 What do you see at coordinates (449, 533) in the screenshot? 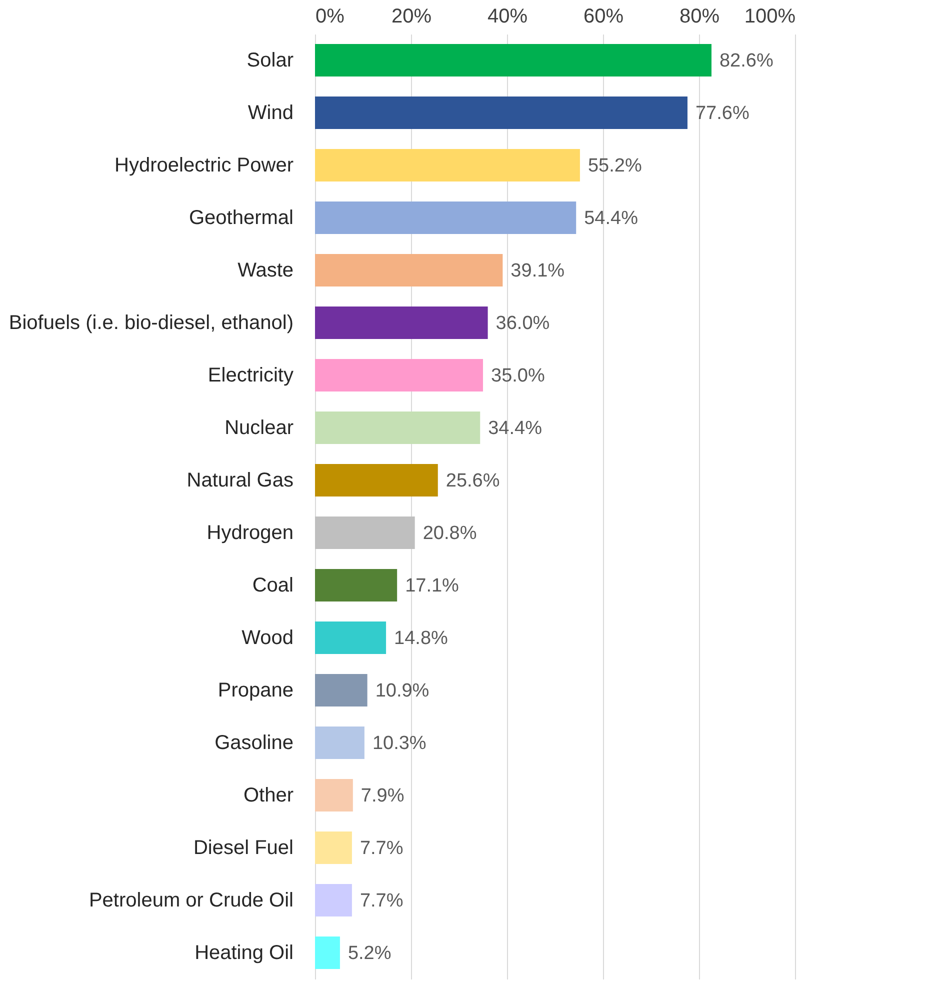
I see `data-label: 20.8%` at bounding box center [449, 533].